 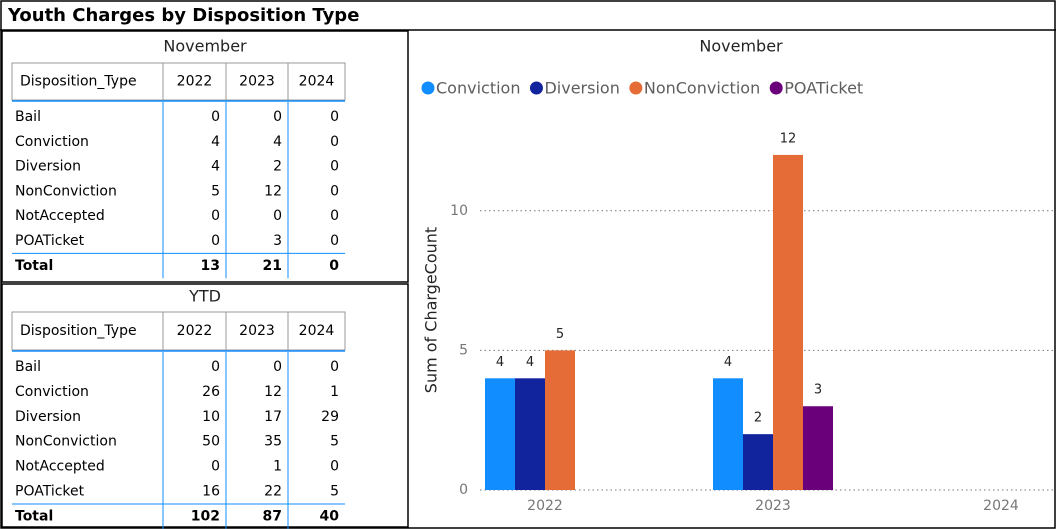 I want to click on x-tick-label: 2023, so click(x=773, y=506).